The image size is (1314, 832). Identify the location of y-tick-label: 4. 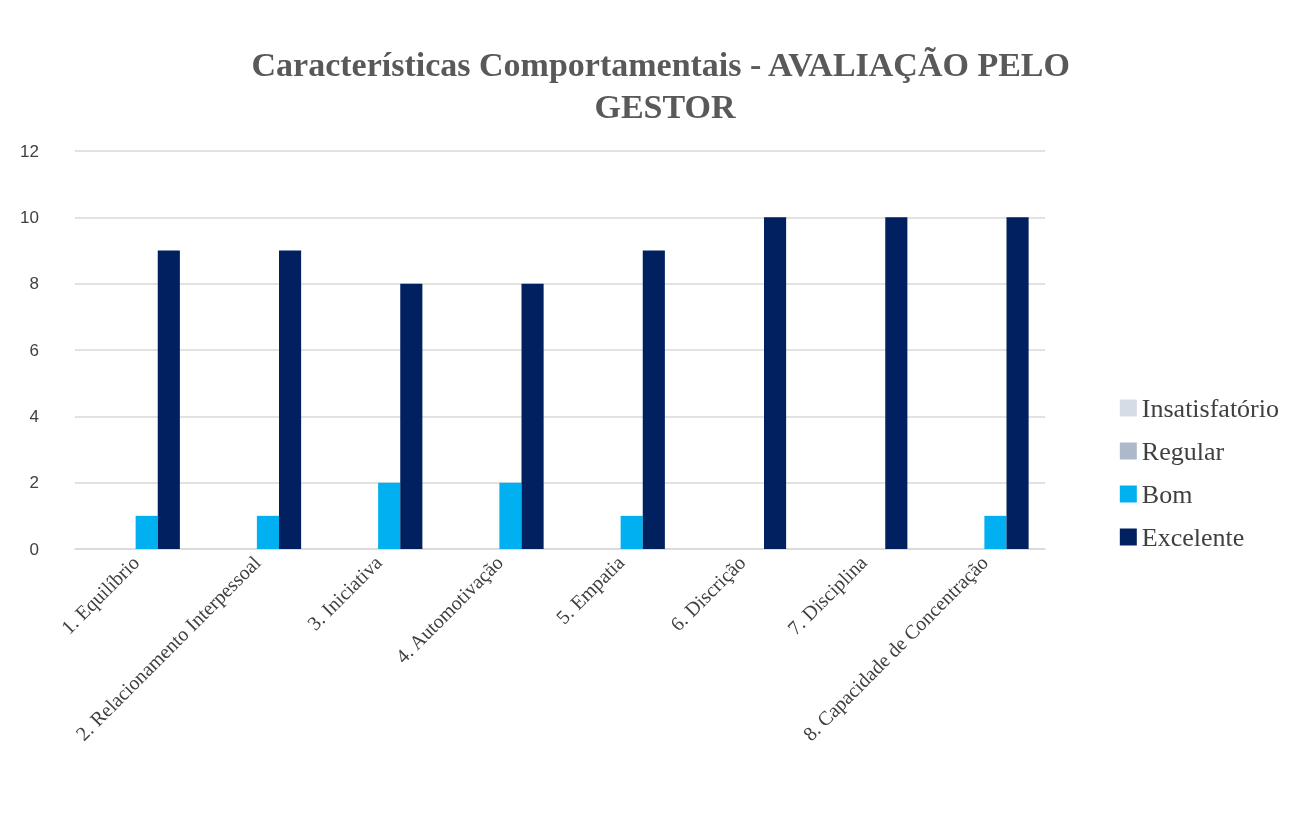
(34, 416).